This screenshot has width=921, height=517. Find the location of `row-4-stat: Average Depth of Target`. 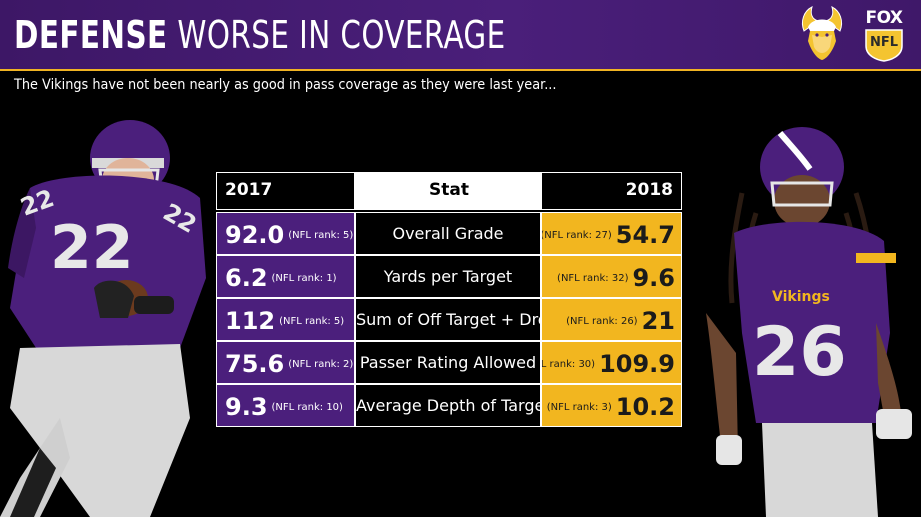

row-4-stat: Average Depth of Target is located at coordinates (448, 405).